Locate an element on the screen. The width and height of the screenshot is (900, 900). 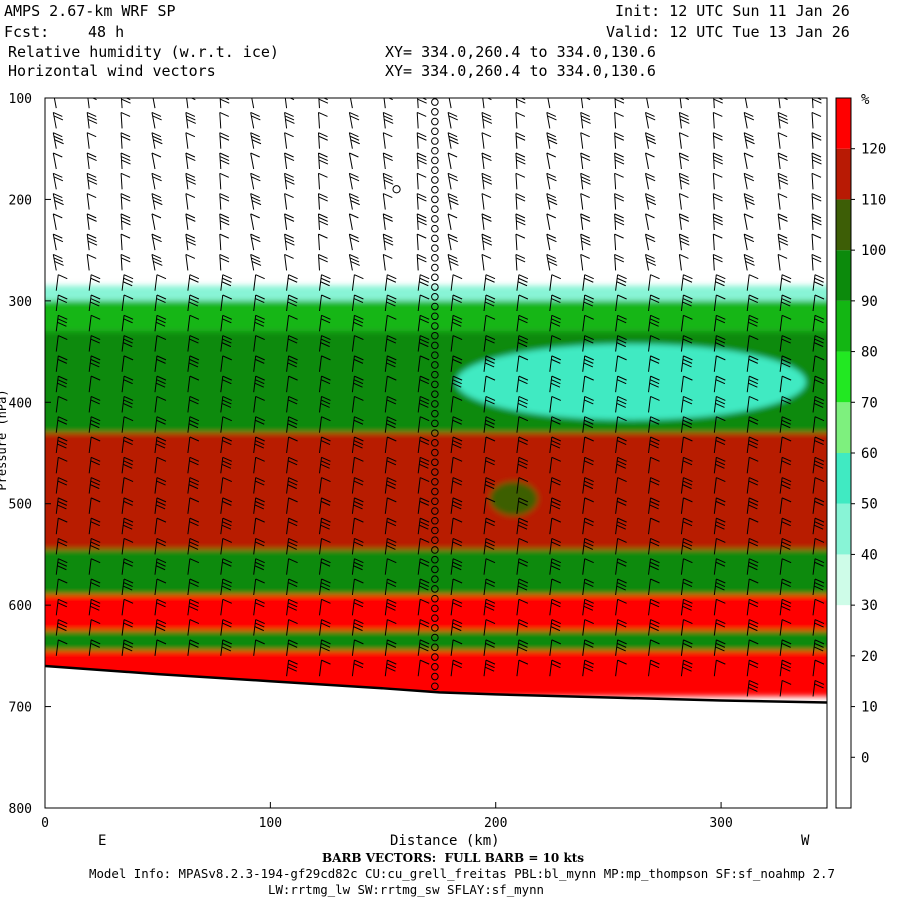
colorbar-label: 20 is located at coordinates (869, 657).